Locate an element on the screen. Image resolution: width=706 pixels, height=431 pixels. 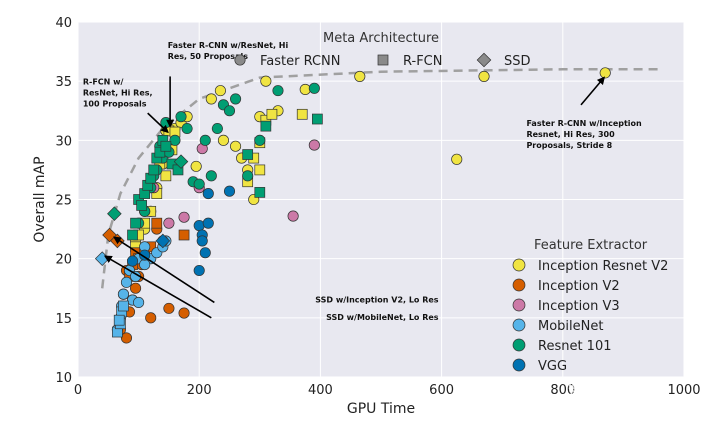
meta-legend-label: Faster RCNN is located at coordinates (300, 61).